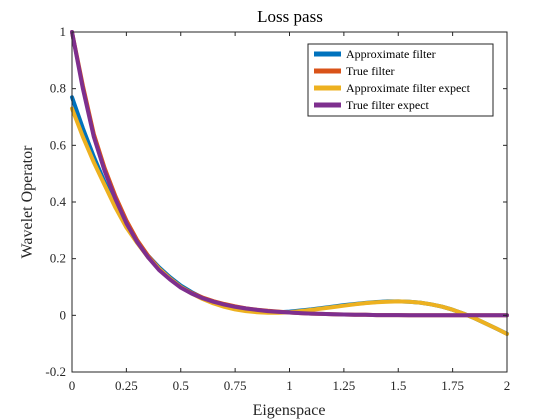 This screenshot has width=560, height=420. What do you see at coordinates (452, 385) in the screenshot?
I see `x-tick-label: 1.75` at bounding box center [452, 385].